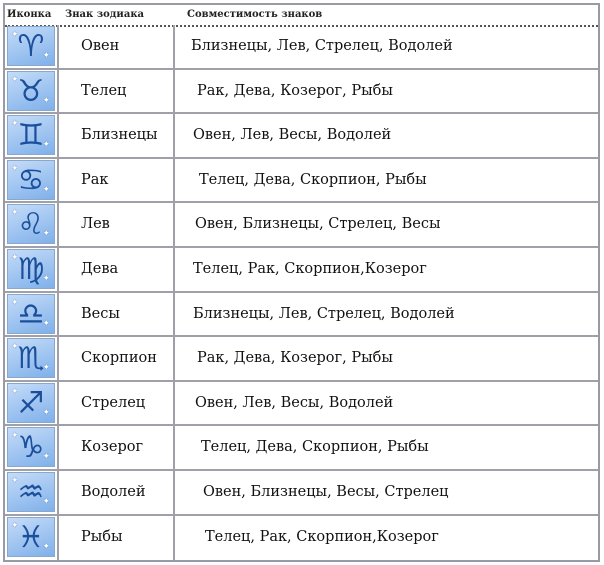  Describe the element at coordinates (116, 538) in the screenshot. I see `sign-name: Рыбы` at that location.